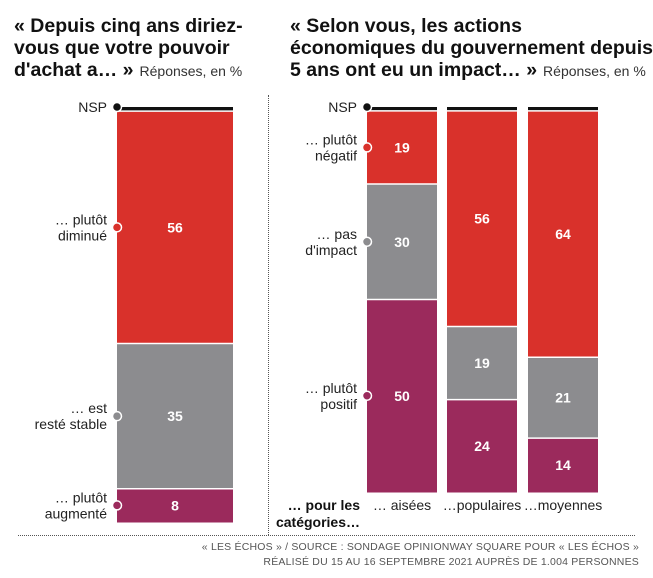 The height and width of the screenshot is (578, 653). I want to click on bar-segment-aisees-nsp, so click(402, 109).